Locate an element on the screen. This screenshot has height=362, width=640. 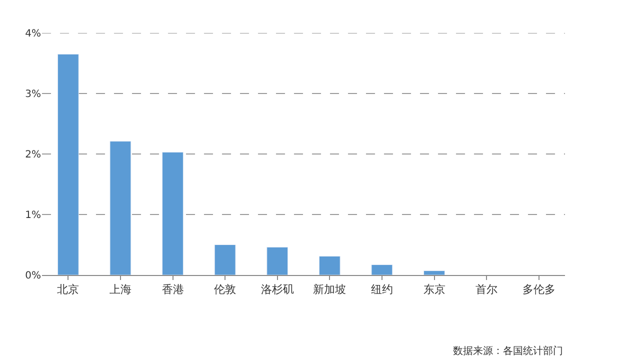
x-tick-label: 北京 is located at coordinates (68, 289).